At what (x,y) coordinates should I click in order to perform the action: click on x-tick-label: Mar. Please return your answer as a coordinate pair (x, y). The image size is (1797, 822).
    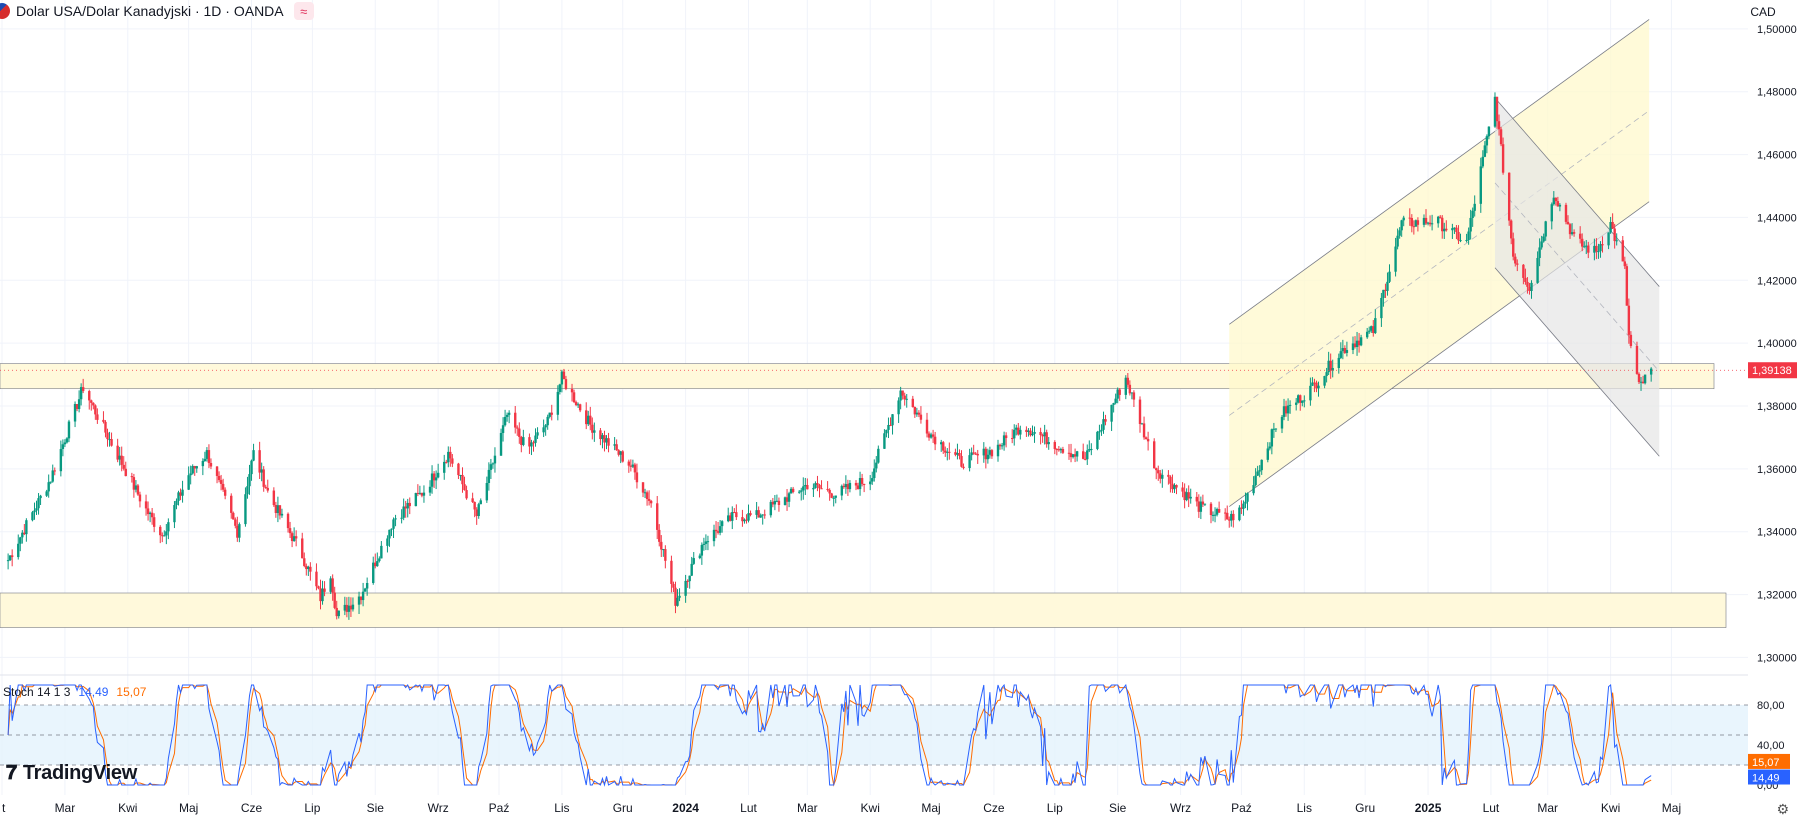
    Looking at the image, I should click on (1547, 808).